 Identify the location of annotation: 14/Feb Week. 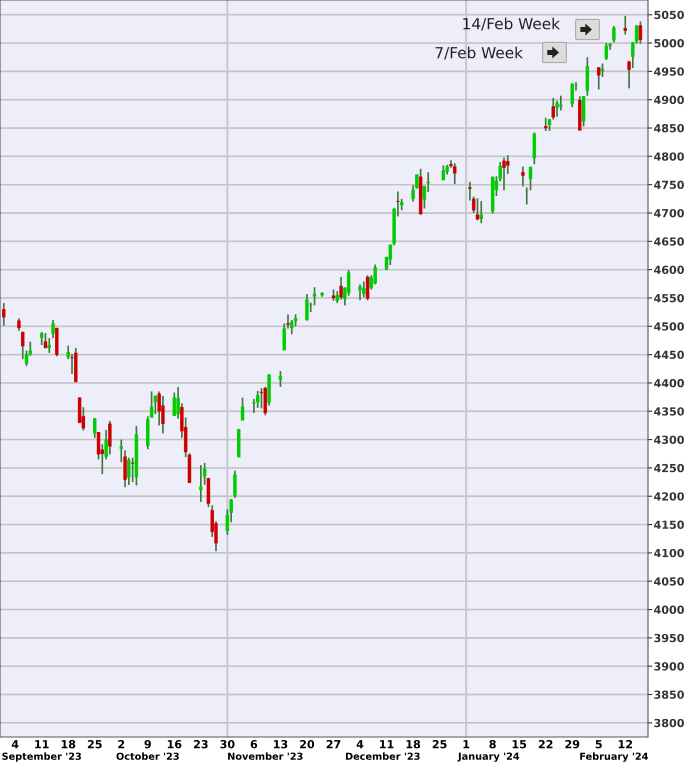
(511, 24).